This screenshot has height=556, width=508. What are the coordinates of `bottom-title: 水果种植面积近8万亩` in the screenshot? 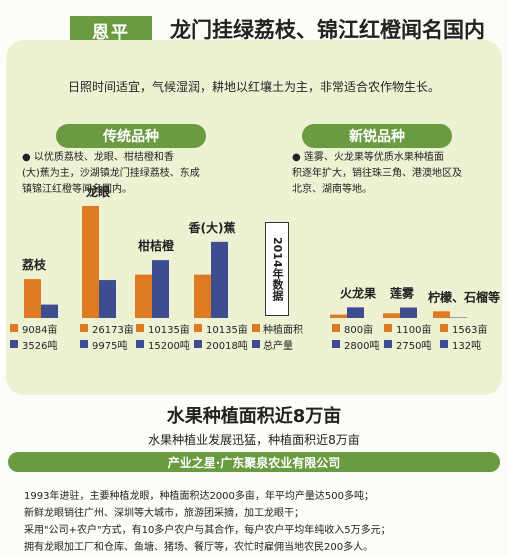 It's located at (254, 416).